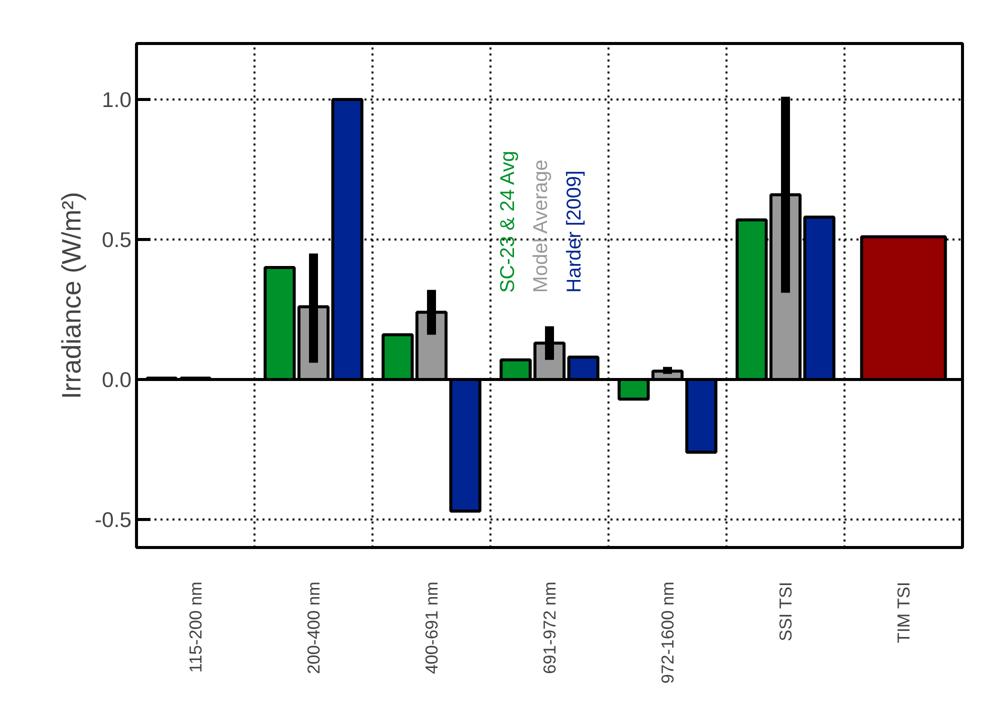 Image resolution: width=988 pixels, height=720 pixels. What do you see at coordinates (113, 520) in the screenshot?
I see `y-tick-label: -0.5` at bounding box center [113, 520].